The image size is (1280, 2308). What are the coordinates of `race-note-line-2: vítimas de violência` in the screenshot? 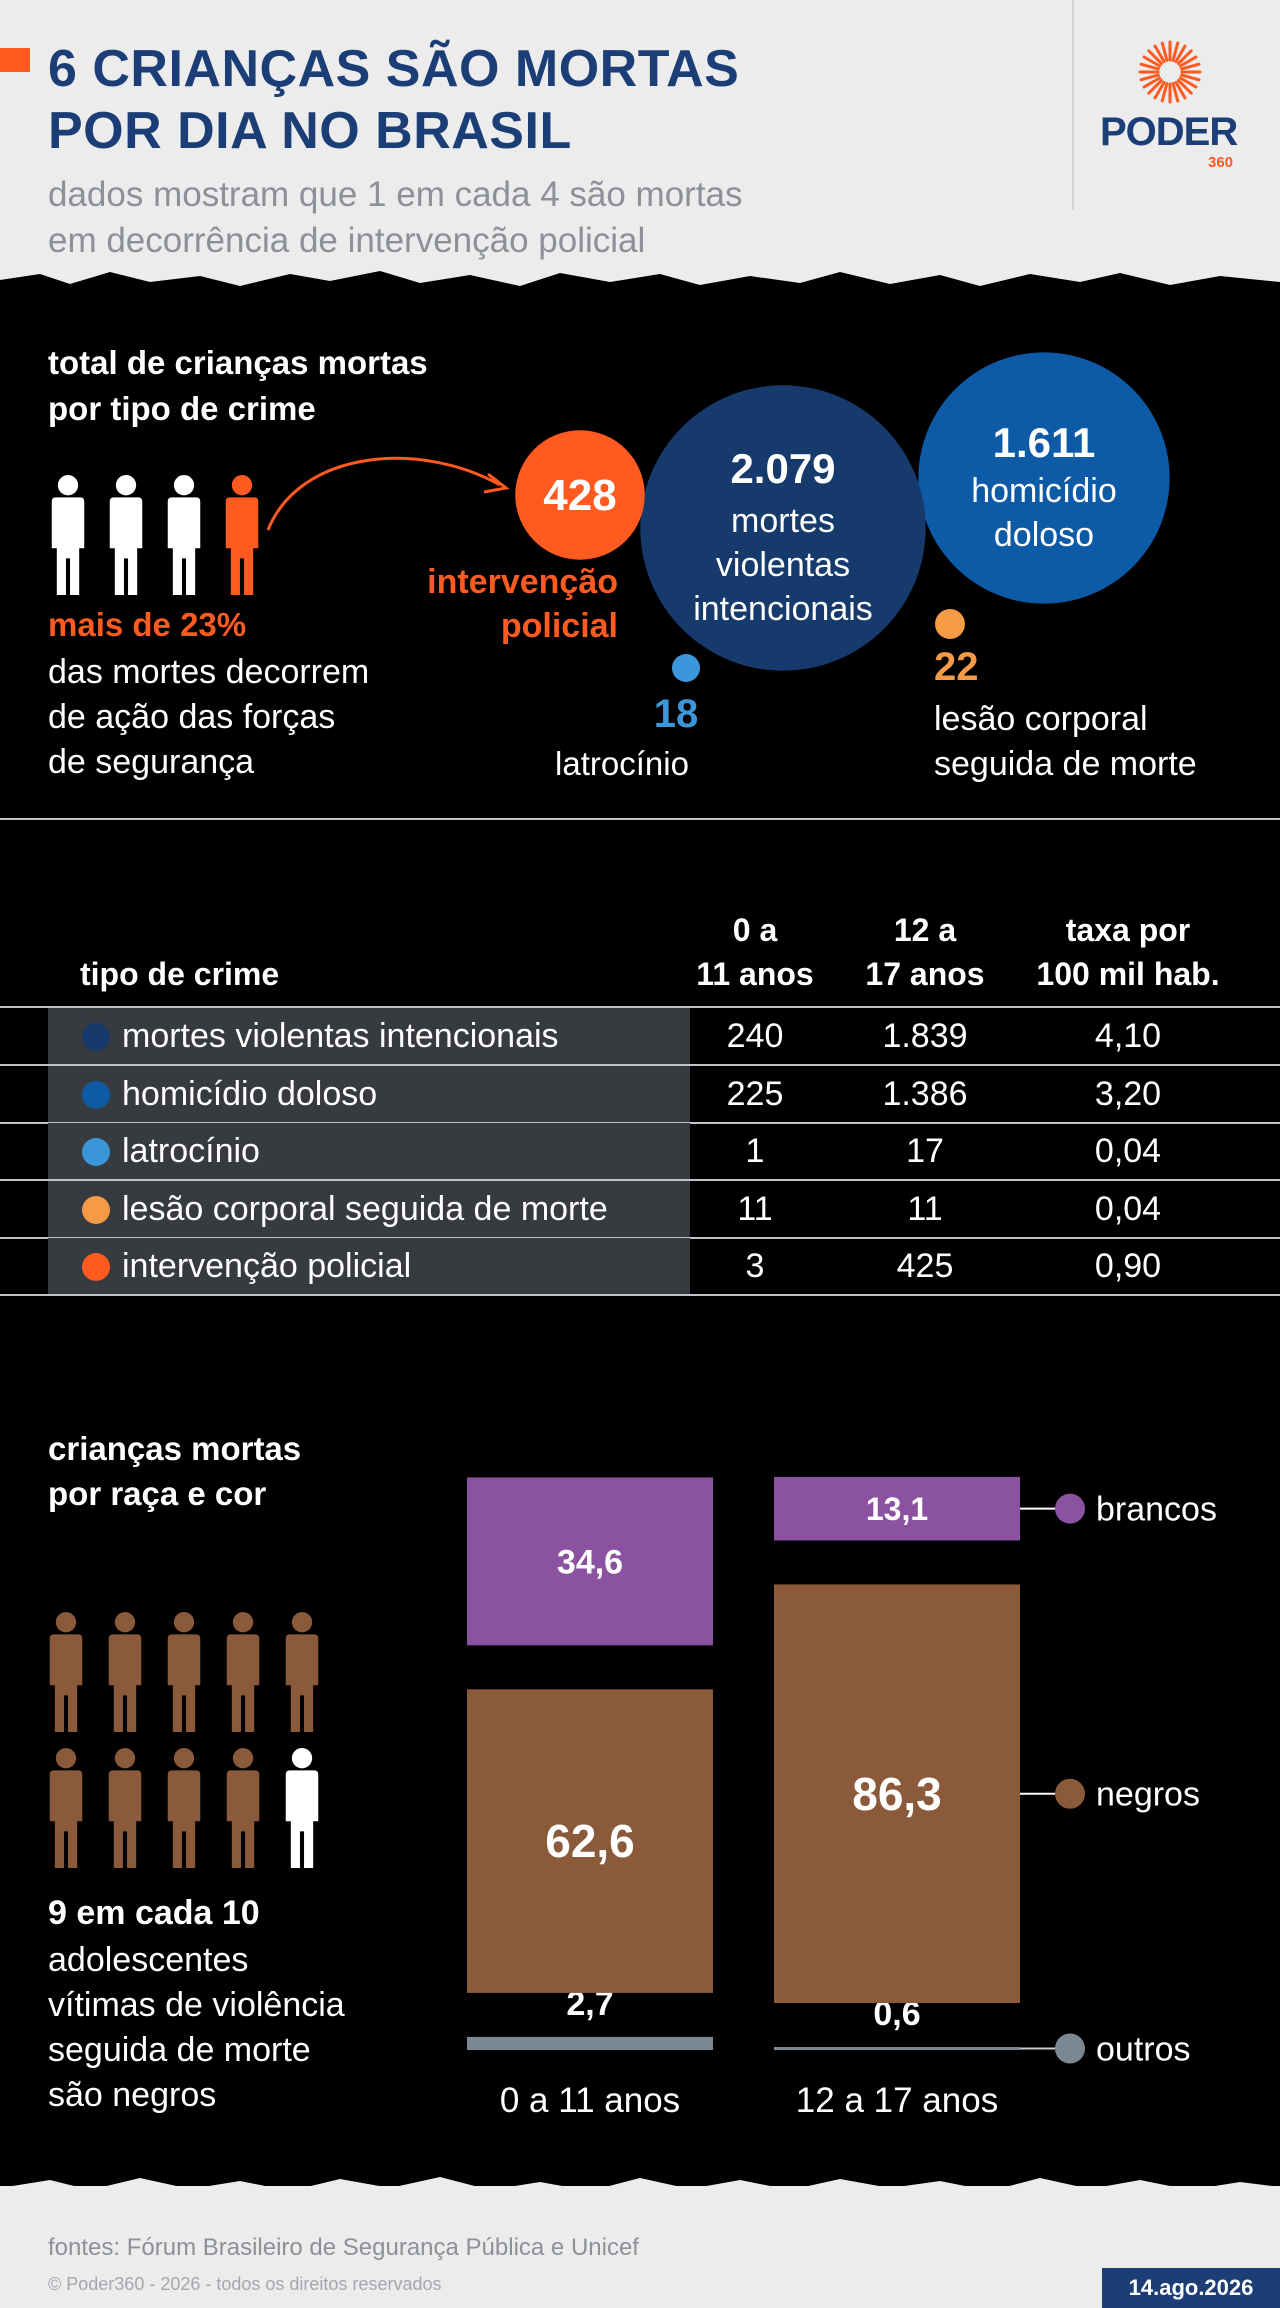 It's located at (196, 2005).